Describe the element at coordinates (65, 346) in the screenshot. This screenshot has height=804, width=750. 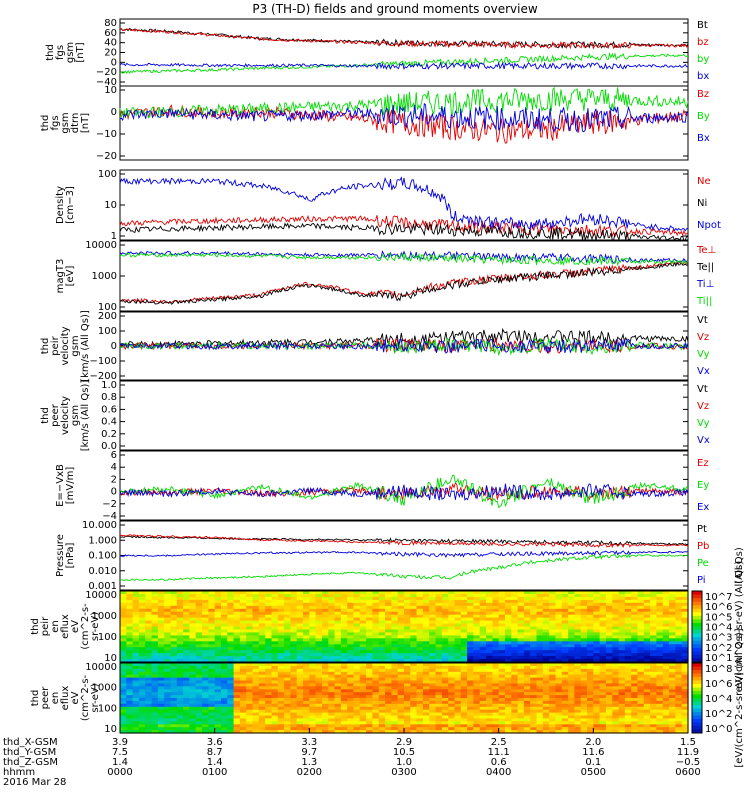
I see `y-axis-label: thdpeirvelocitygsm[km/s (All Qs)]` at that location.